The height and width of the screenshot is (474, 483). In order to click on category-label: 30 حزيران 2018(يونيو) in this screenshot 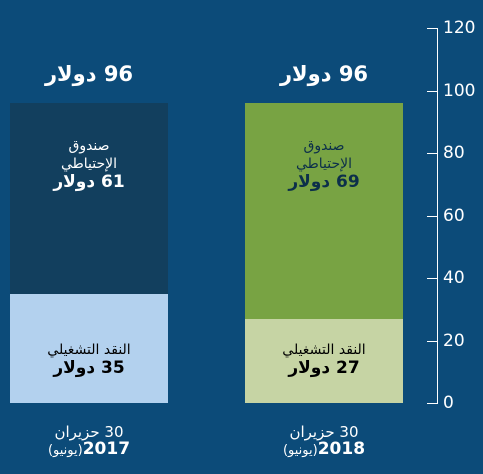, I will do `click(324, 441)`.